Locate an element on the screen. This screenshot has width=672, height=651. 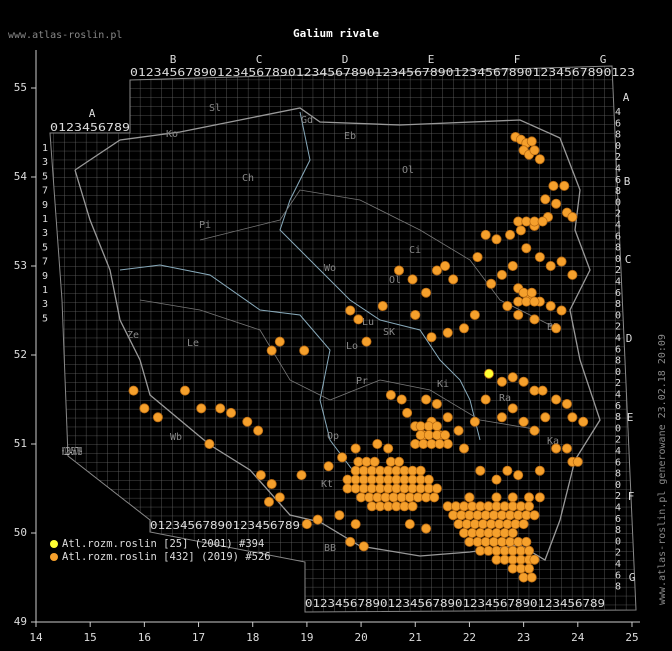
region-label: Sl is located at coordinates (215, 108).